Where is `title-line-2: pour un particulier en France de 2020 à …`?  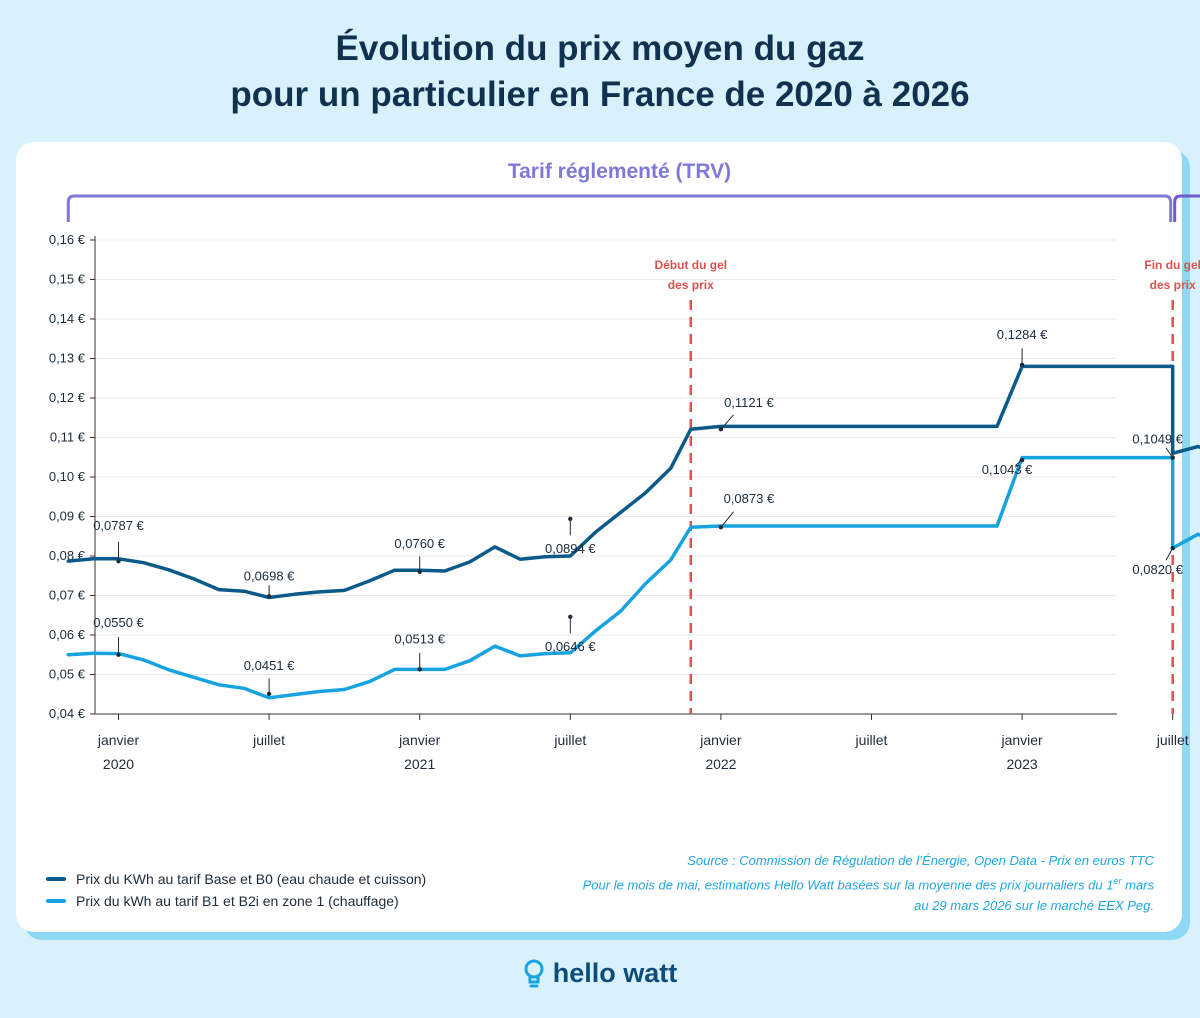
title-line-2: pour un particulier en France de 2020 à … is located at coordinates (600, 94).